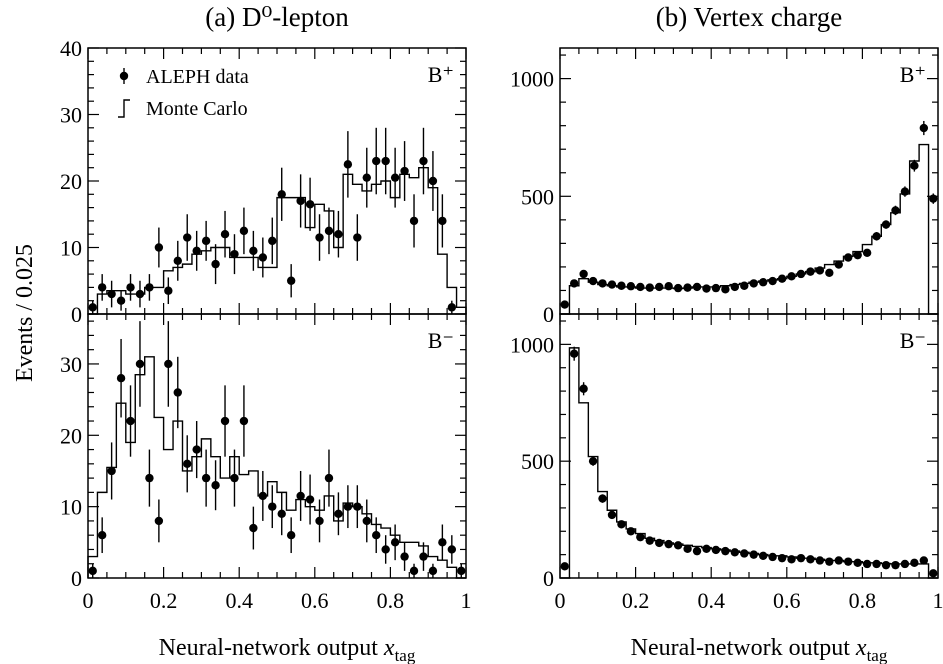 The image size is (943, 664). What do you see at coordinates (759, 649) in the screenshot?
I see `x-axis-label: Neural-network output xtag` at bounding box center [759, 649].